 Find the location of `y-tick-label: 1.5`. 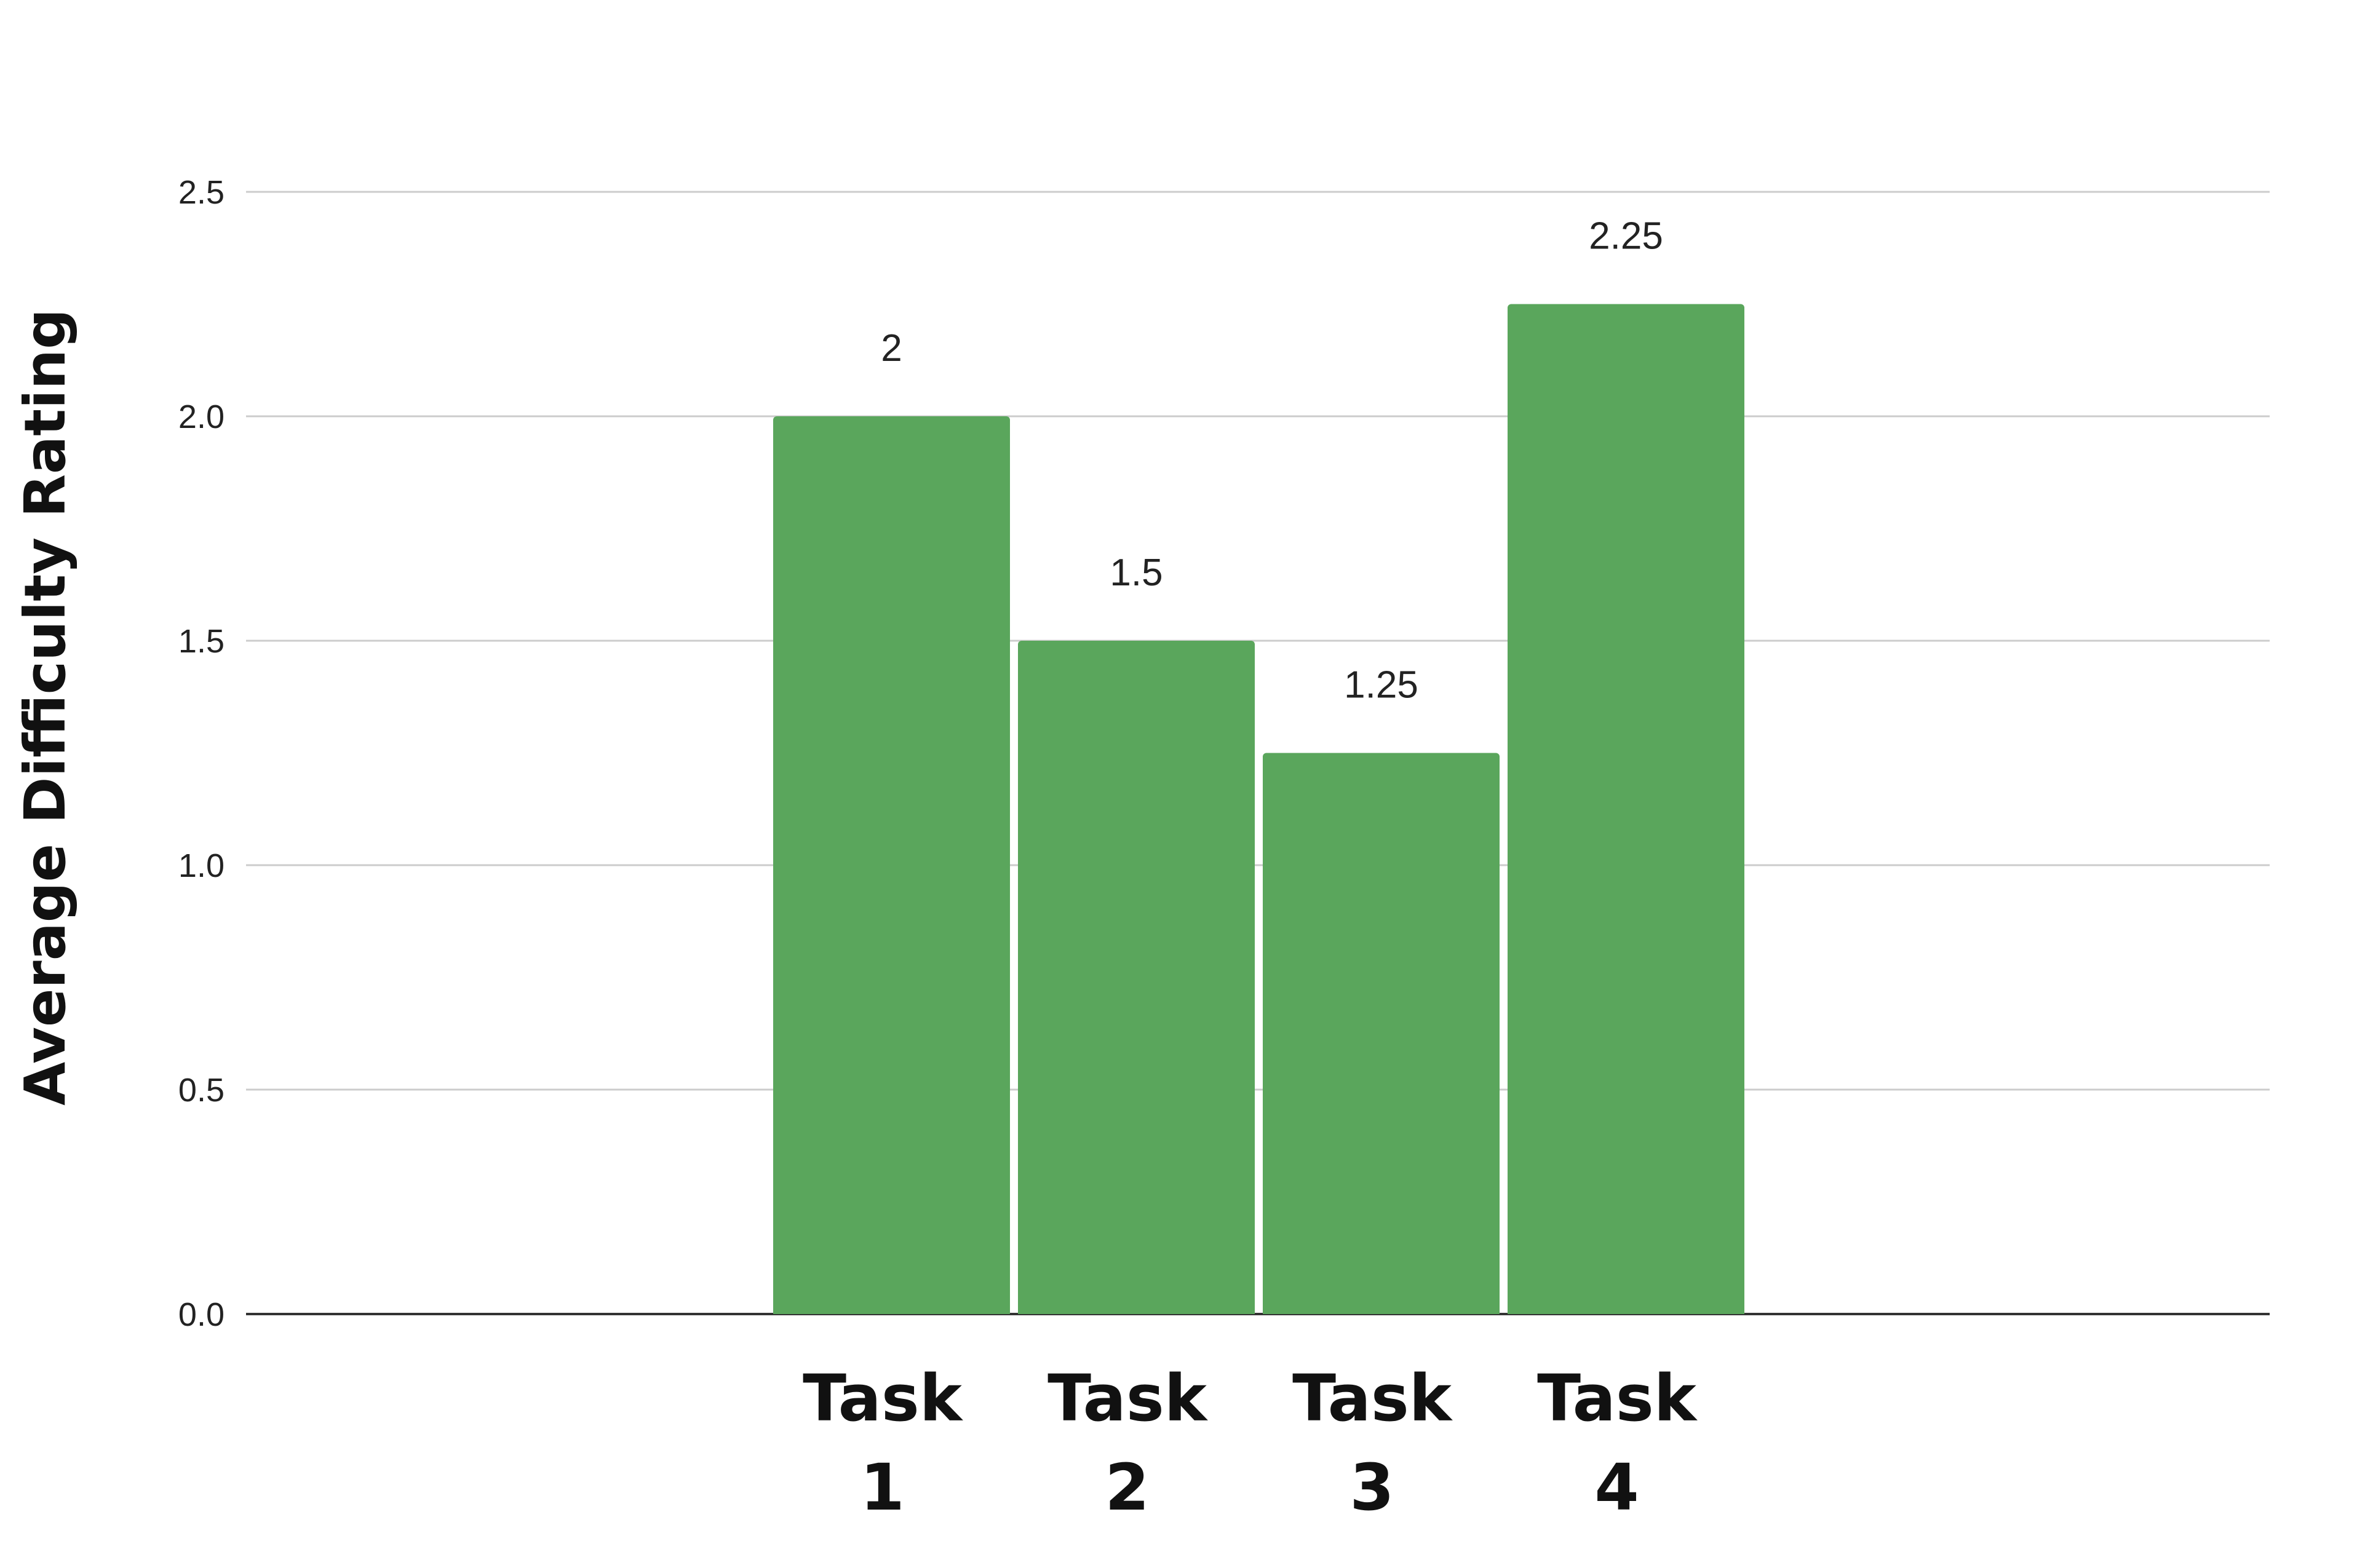

y-tick-label: 1.5 is located at coordinates (201, 641).